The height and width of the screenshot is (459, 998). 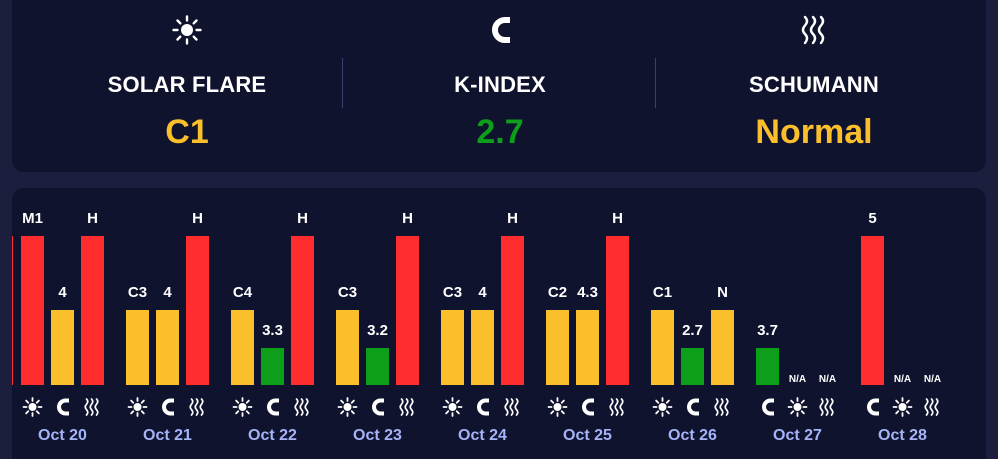 I want to click on date-label: Oct 26, so click(x=692, y=435).